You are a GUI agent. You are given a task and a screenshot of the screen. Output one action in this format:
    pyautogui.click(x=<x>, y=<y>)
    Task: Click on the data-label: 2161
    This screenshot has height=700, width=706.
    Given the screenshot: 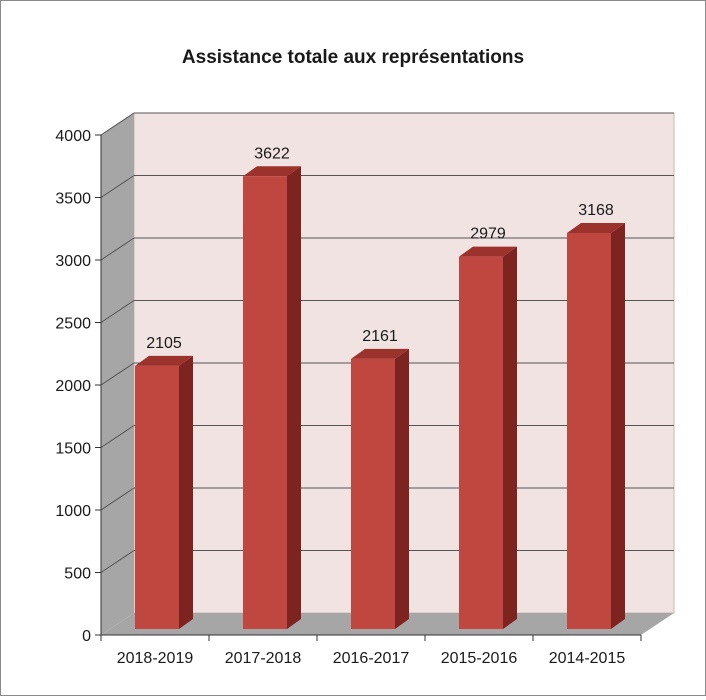 What is the action you would take?
    pyautogui.click(x=380, y=336)
    